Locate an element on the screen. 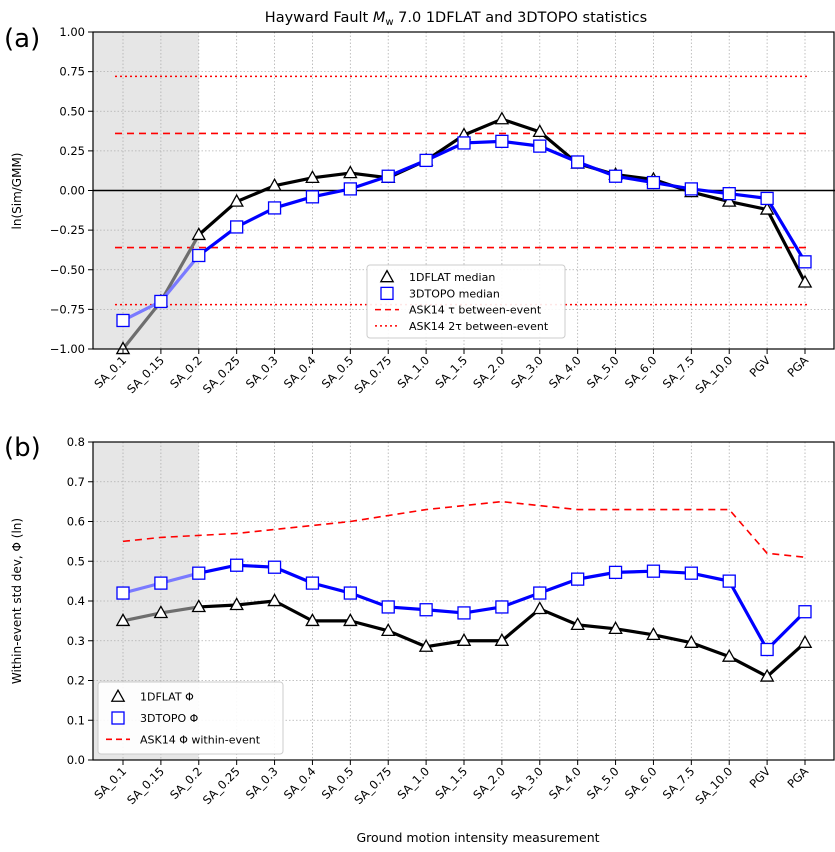 This screenshot has width=835, height=852. y-tick-label: 0.25 is located at coordinates (72, 151).